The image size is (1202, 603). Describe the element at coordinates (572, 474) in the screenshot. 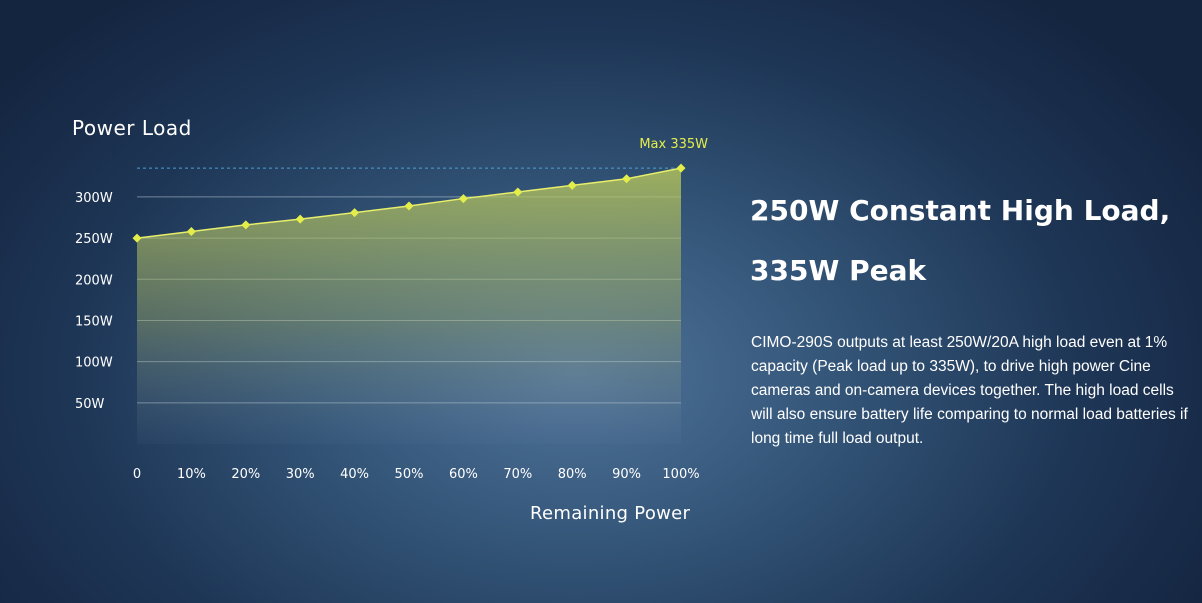

I see `x-tick-label: 80%` at that location.